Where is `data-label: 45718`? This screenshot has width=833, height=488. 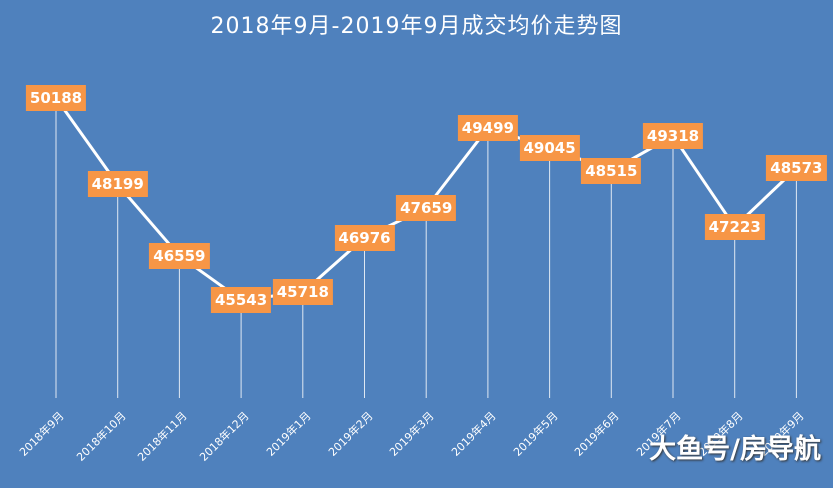
data-label: 45718 is located at coordinates (302, 292).